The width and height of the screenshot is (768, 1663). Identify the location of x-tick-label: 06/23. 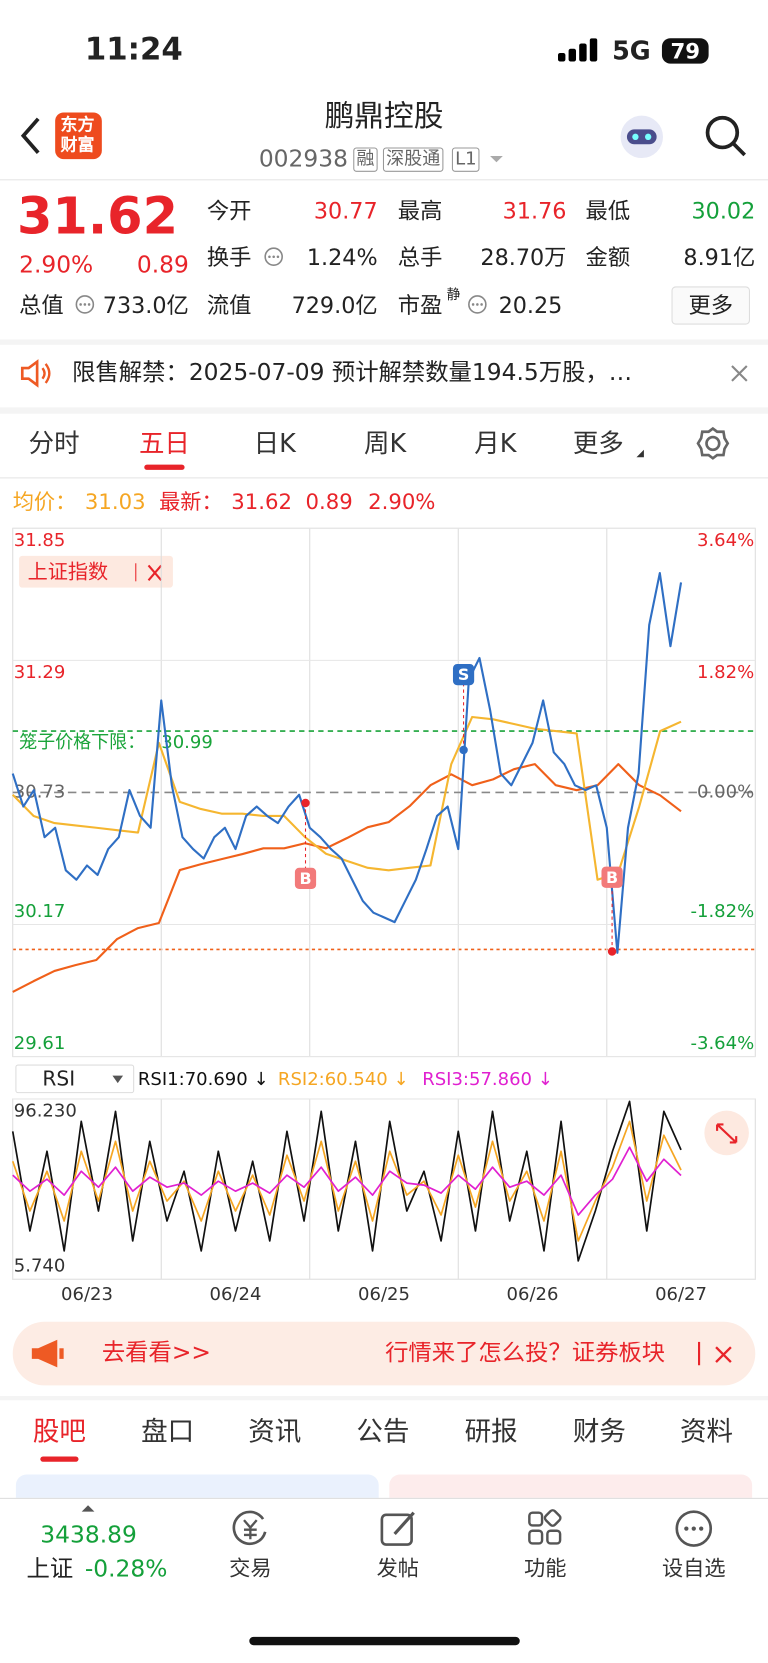
(87, 1294).